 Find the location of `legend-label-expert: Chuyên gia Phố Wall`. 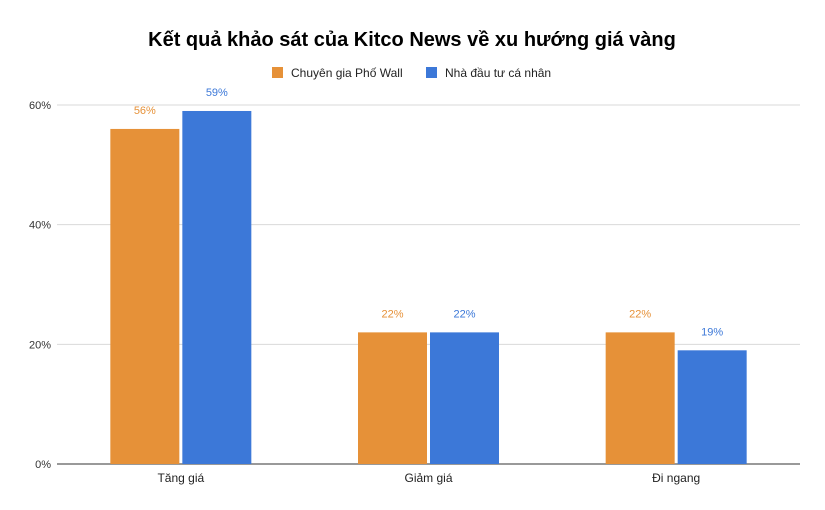

legend-label-expert: Chuyên gia Phố Wall is located at coordinates (347, 73).